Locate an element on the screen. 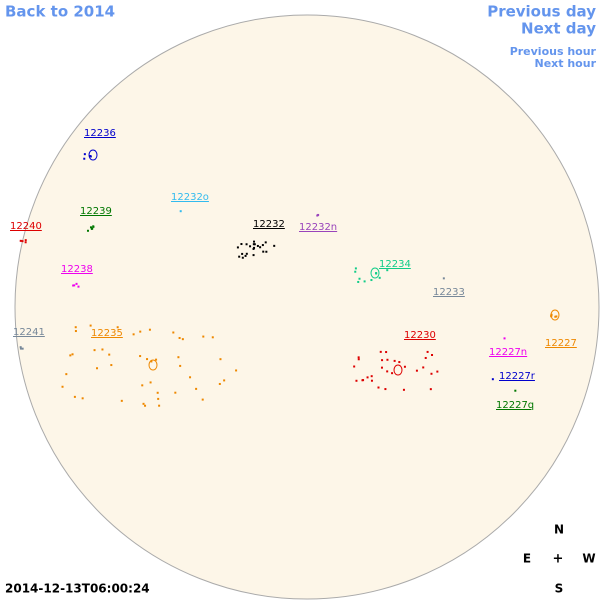  region-label: 12227 is located at coordinates (561, 343).